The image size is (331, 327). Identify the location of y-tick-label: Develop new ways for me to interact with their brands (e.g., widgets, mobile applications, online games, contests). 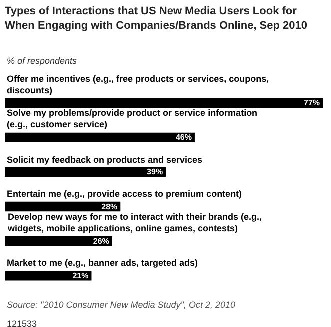
(134, 223).